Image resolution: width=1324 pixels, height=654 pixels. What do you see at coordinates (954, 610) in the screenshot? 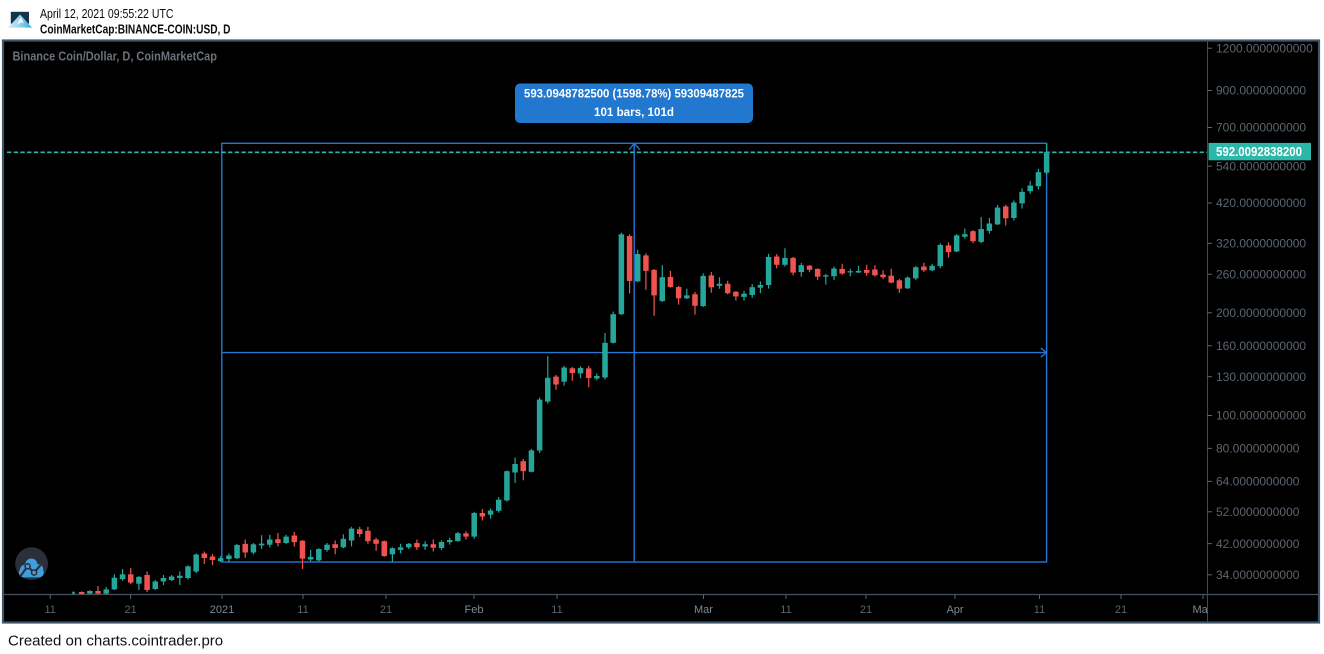
I see `svg-text: Apr` at bounding box center [954, 610].